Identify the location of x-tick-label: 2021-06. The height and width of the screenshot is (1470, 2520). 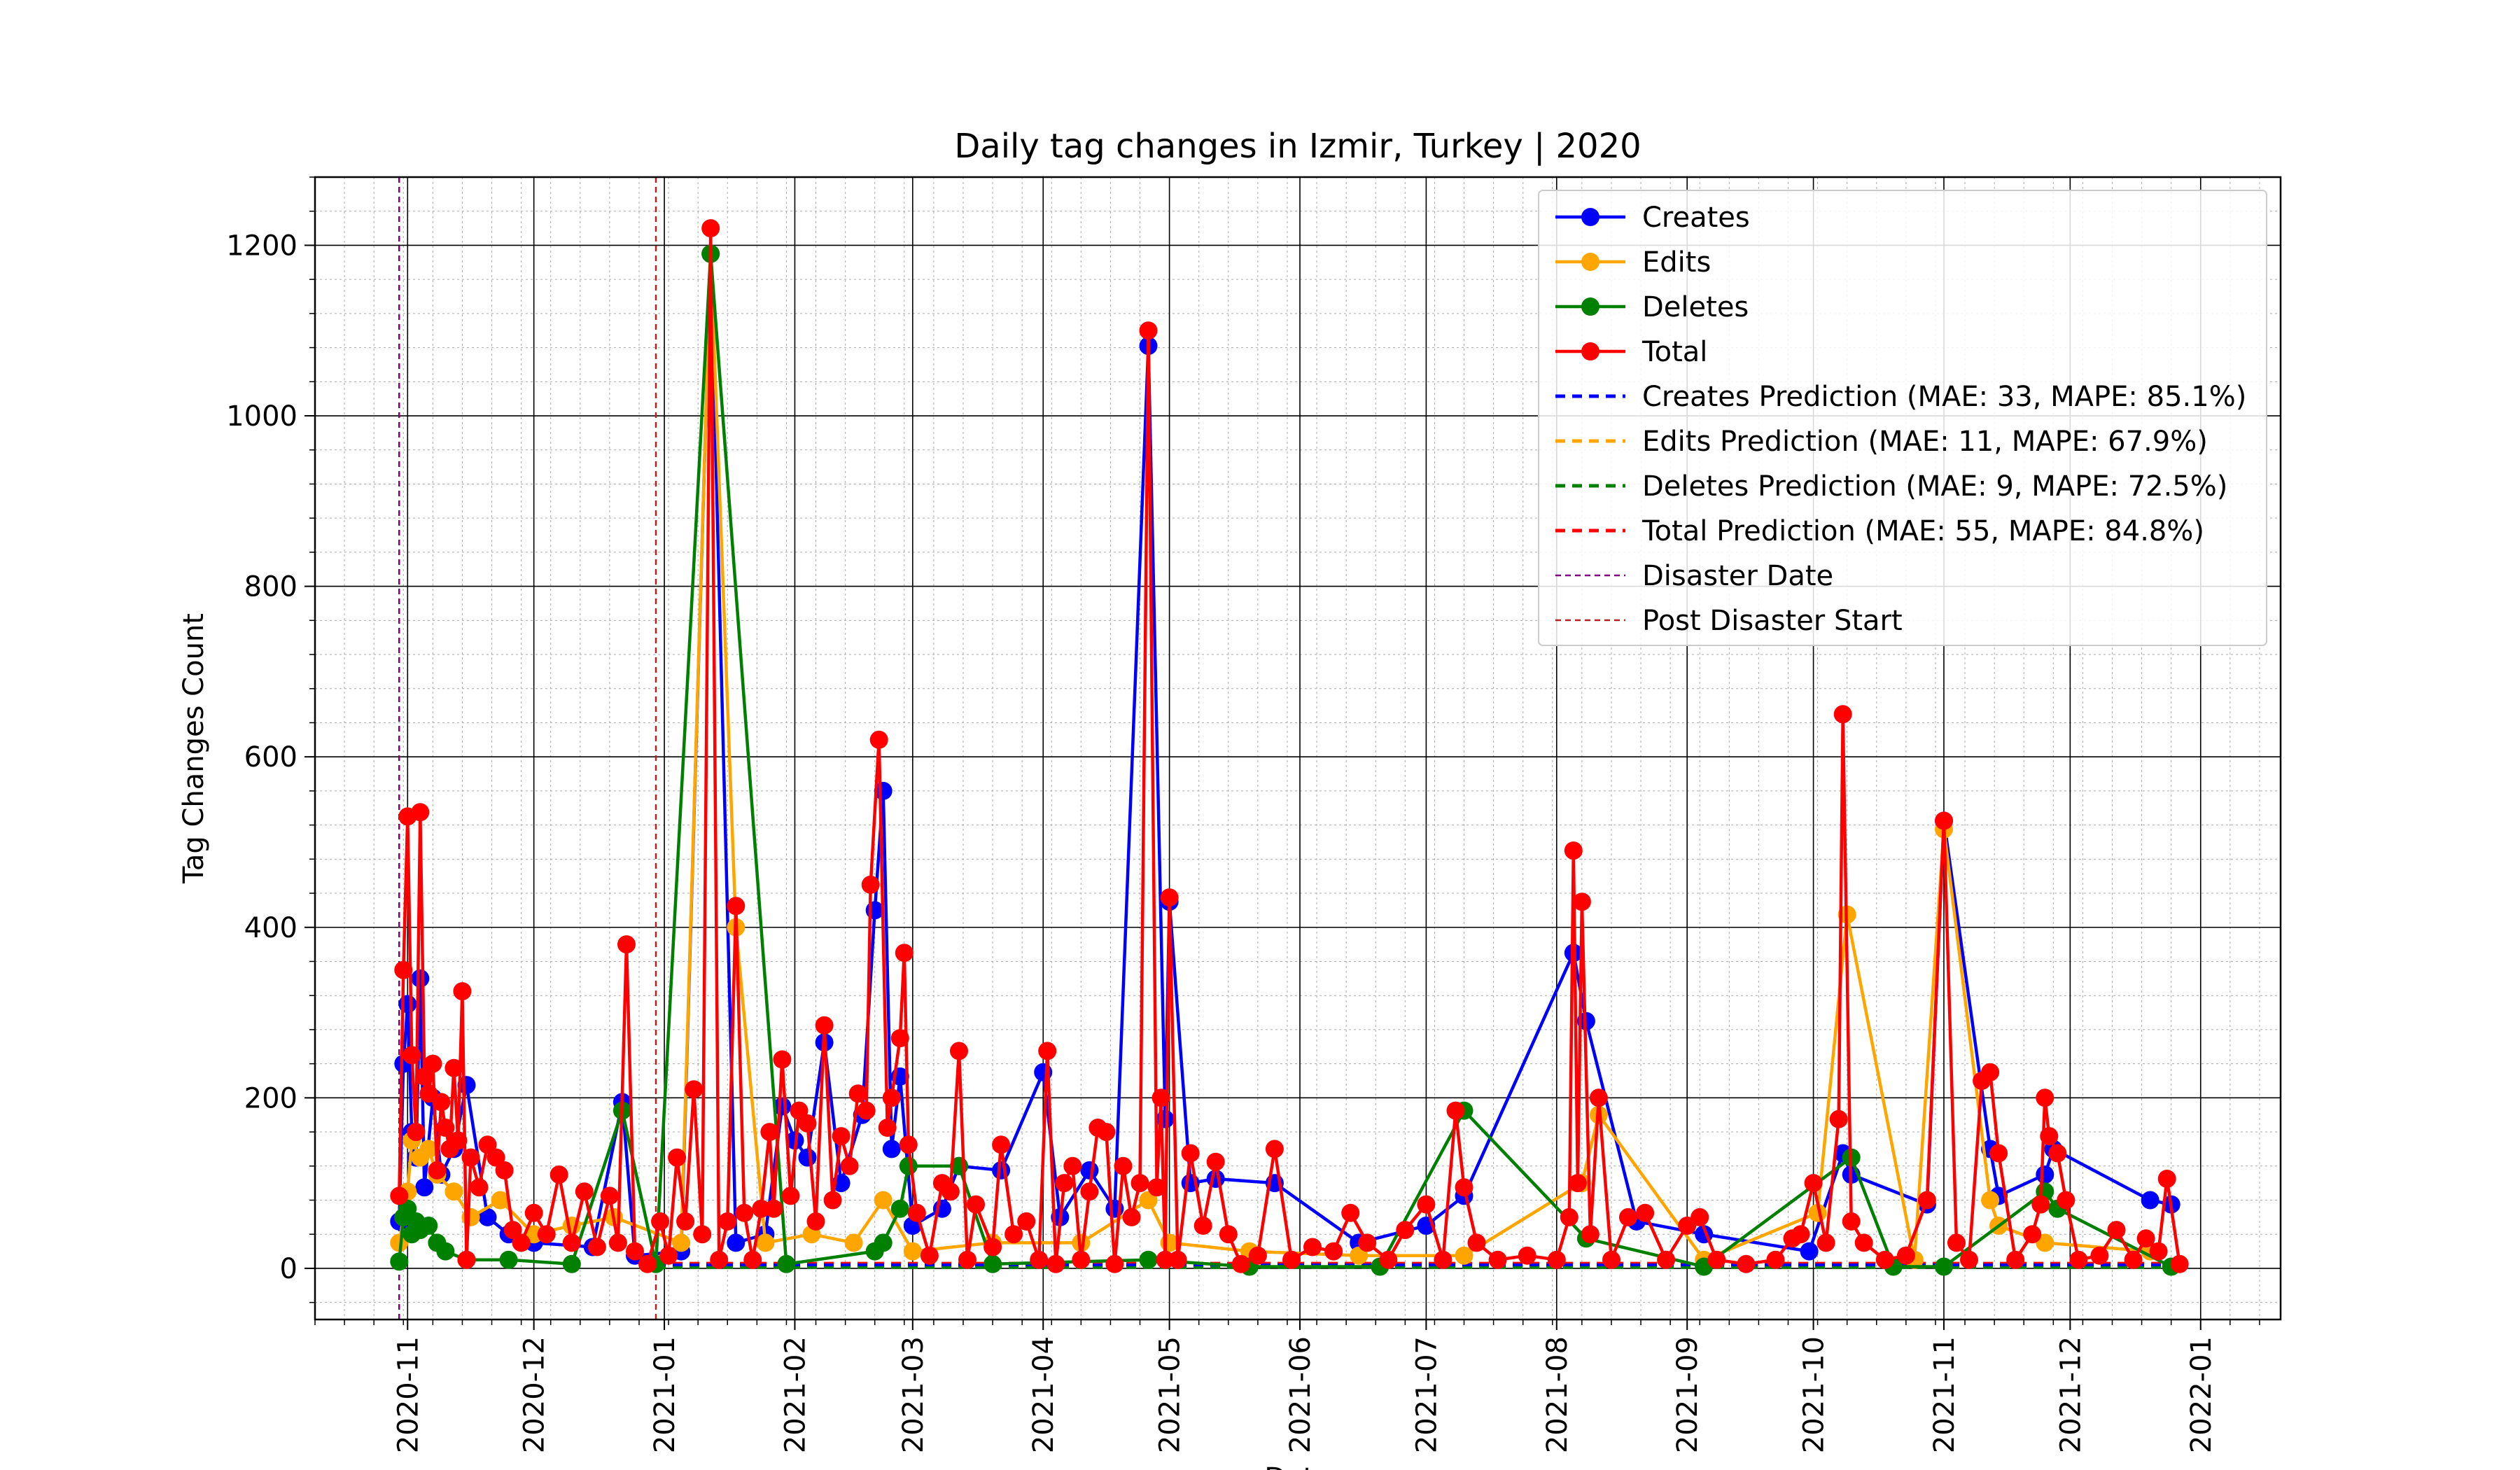
(1300, 1394).